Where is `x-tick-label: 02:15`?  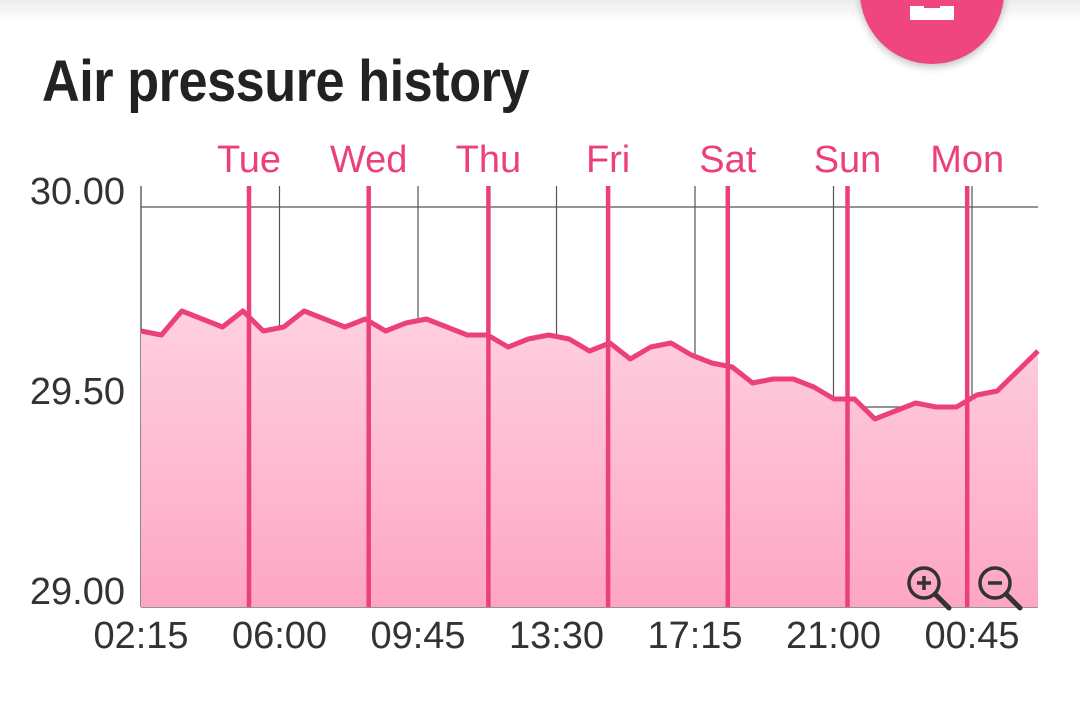 x-tick-label: 02:15 is located at coordinates (140, 636).